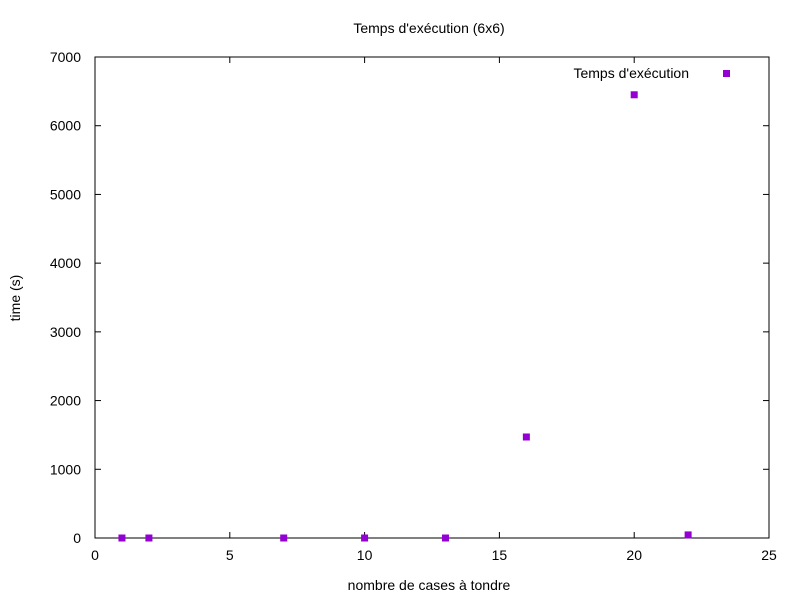 Image resolution: width=800 pixels, height=605 pixels. Describe the element at coordinates (65, 469) in the screenshot. I see `y-tick-label: 1000` at that location.